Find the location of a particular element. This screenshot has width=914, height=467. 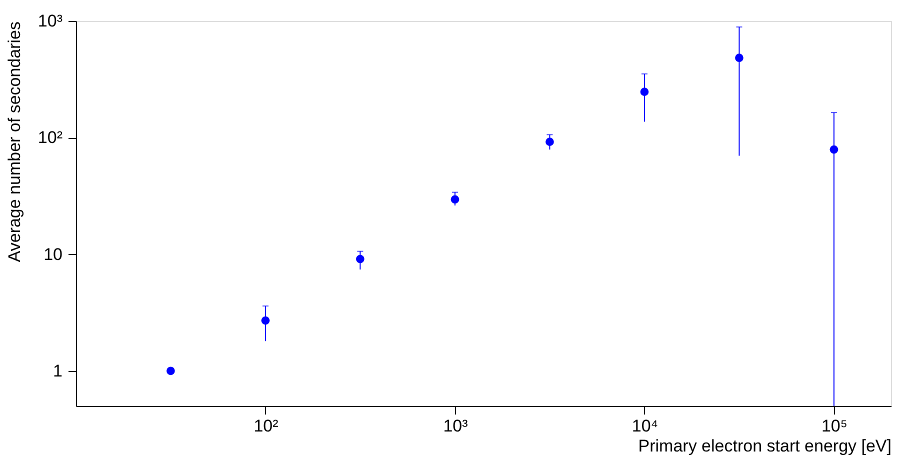

y-tick-label: 10 is located at coordinates (53, 254).